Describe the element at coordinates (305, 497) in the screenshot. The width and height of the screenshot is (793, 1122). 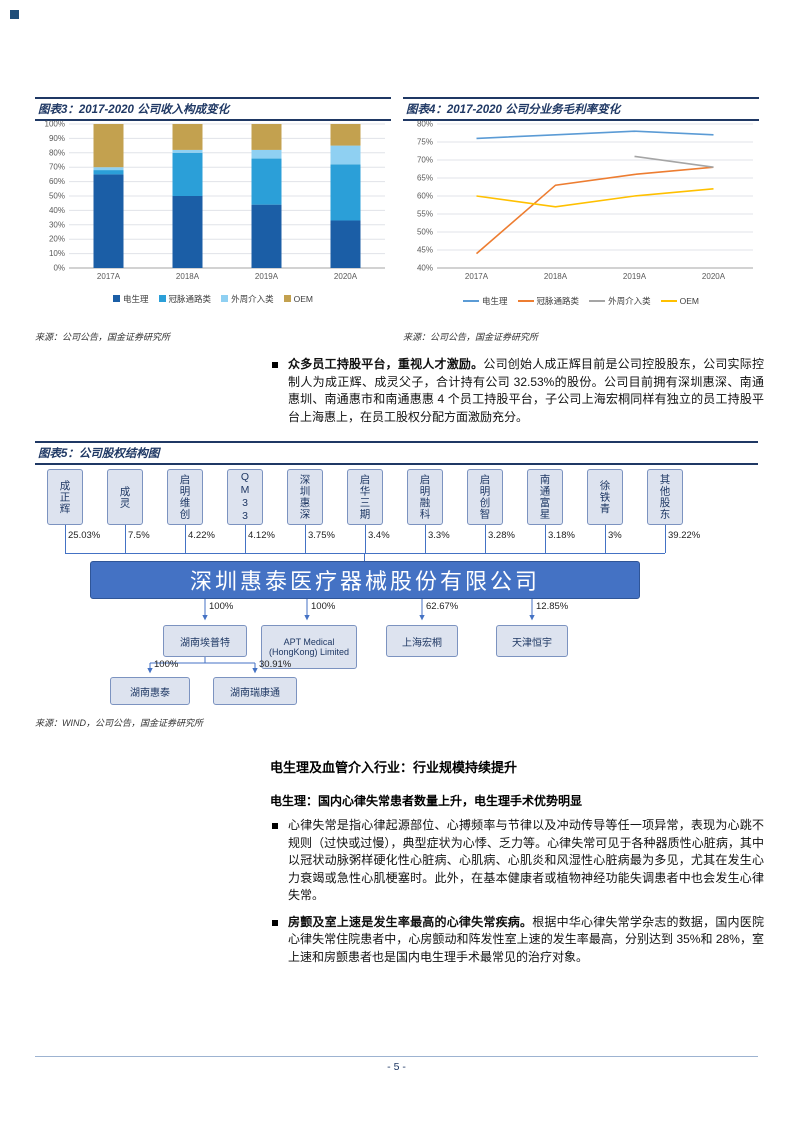
I see `shareholder-box: 深圳惠深` at that location.